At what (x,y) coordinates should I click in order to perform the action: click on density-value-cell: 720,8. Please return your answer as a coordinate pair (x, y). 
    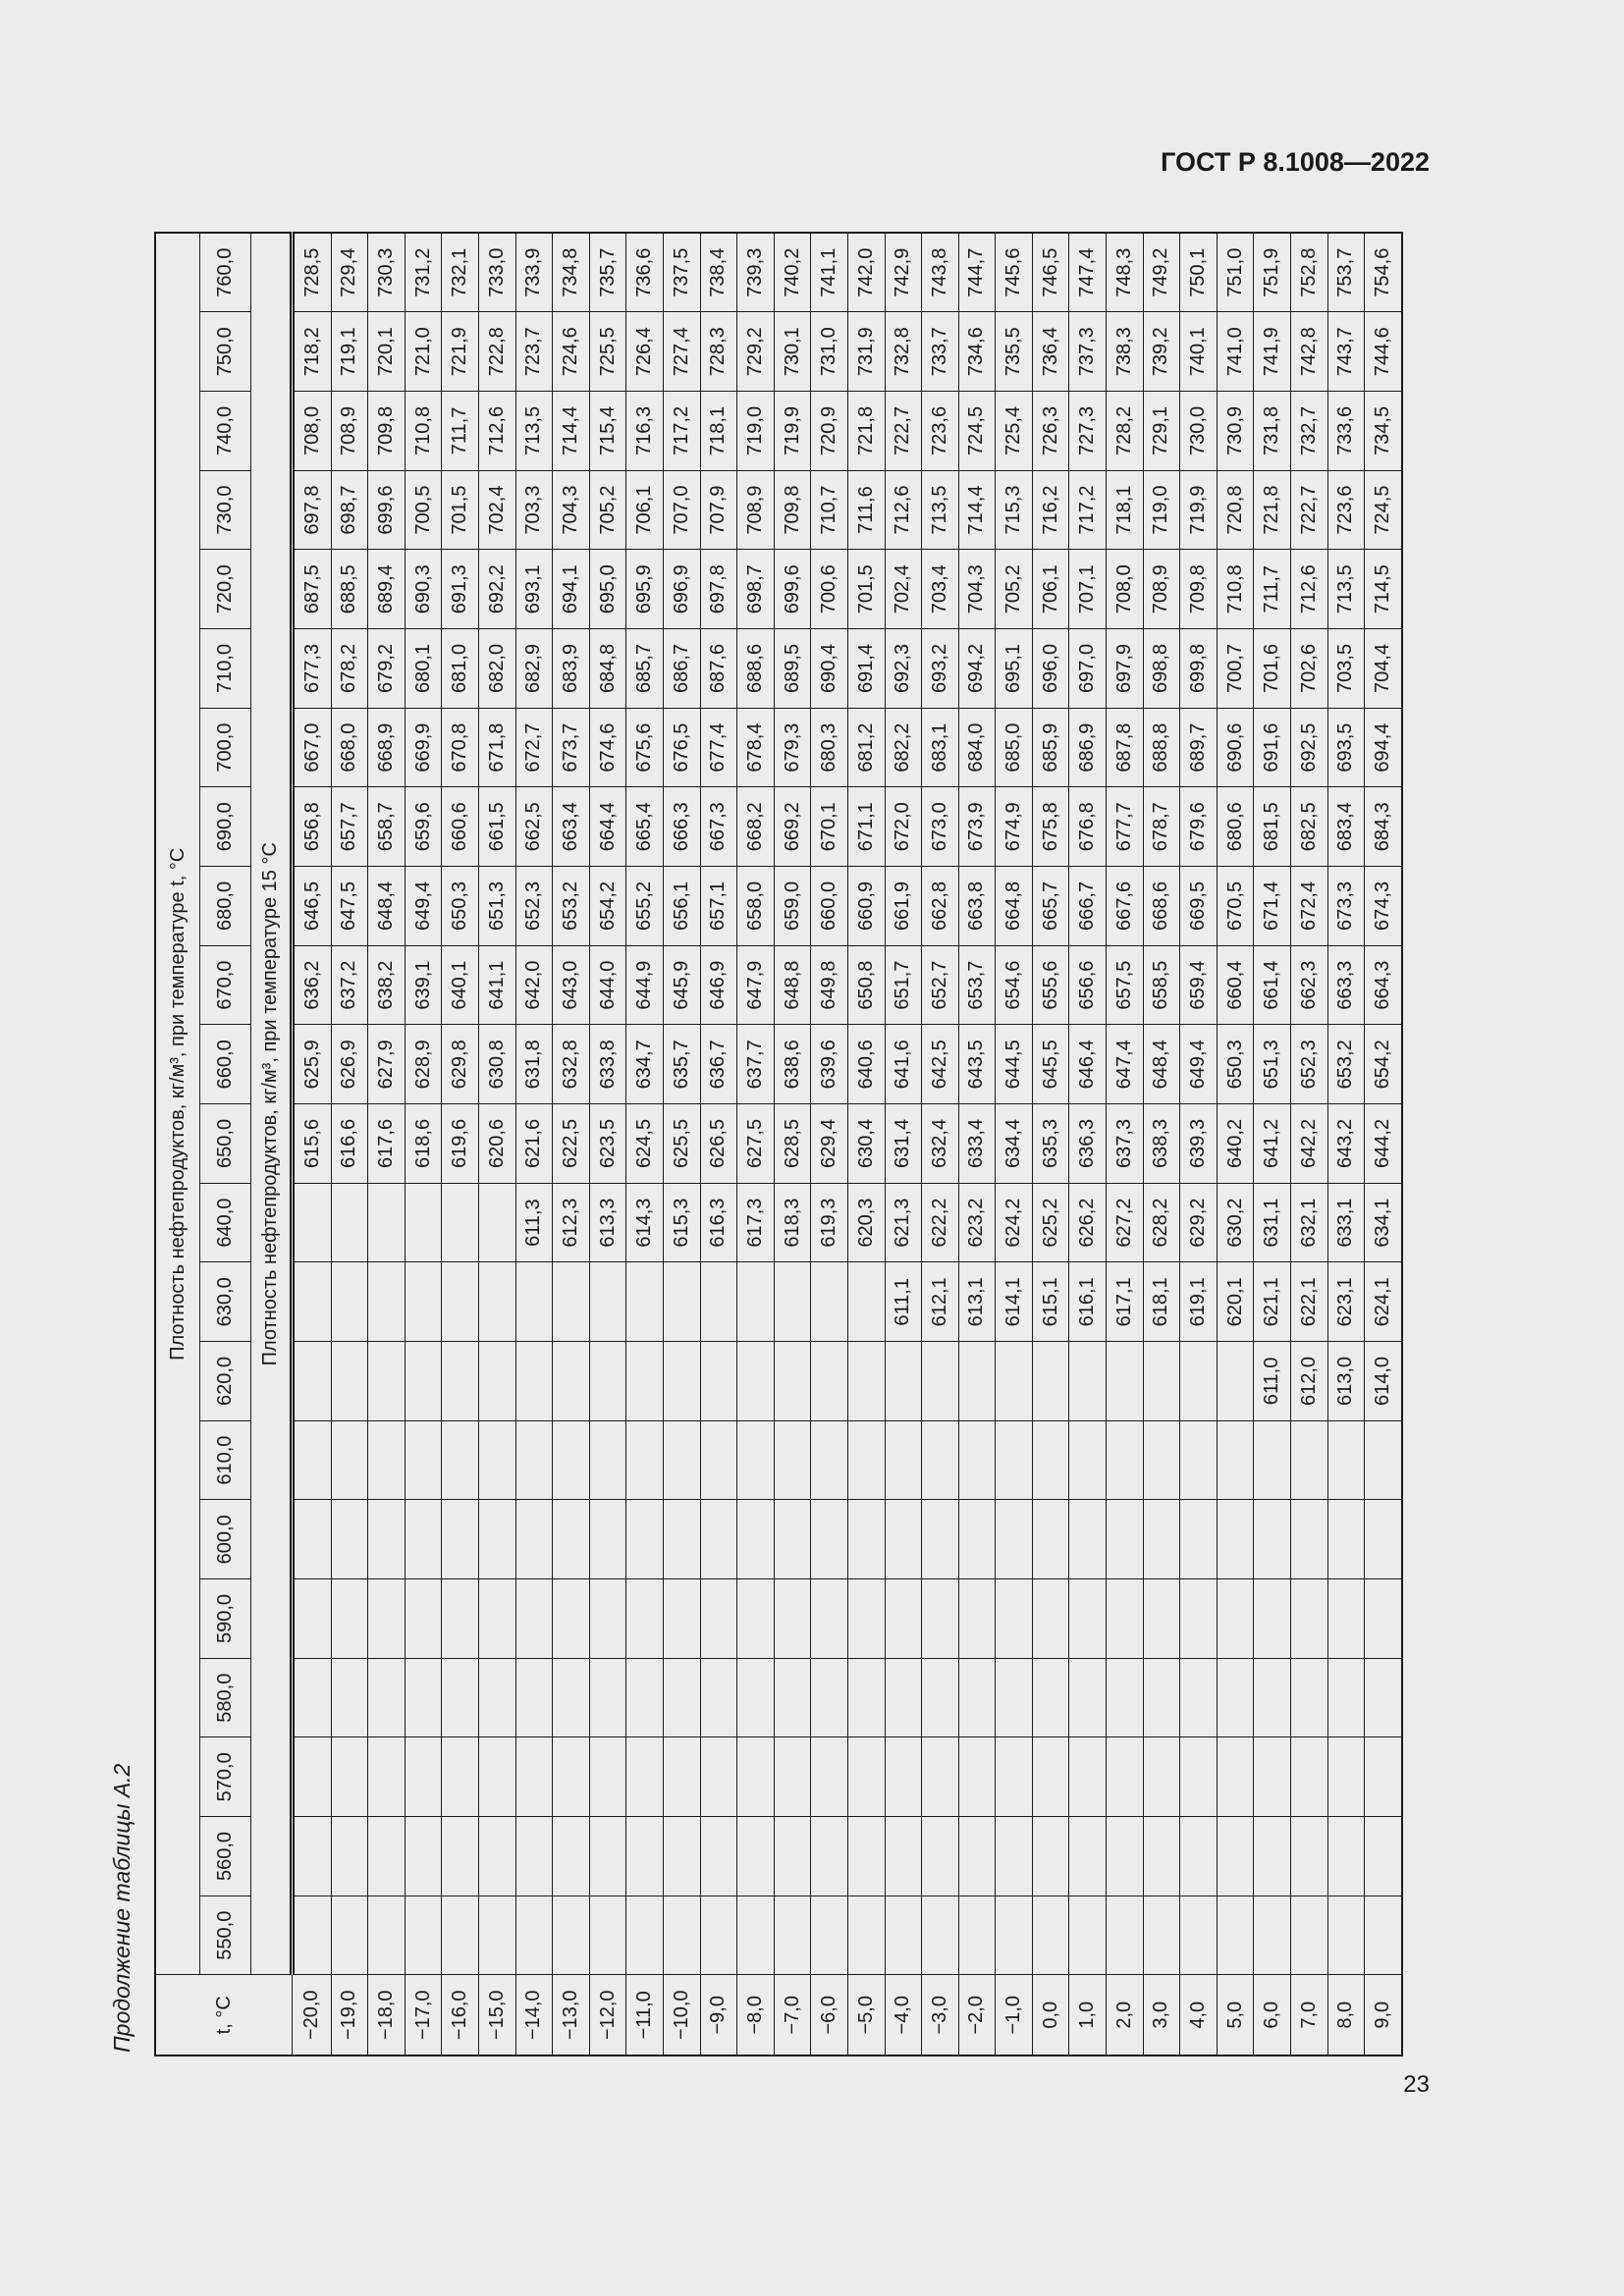
    Looking at the image, I should click on (1235, 510).